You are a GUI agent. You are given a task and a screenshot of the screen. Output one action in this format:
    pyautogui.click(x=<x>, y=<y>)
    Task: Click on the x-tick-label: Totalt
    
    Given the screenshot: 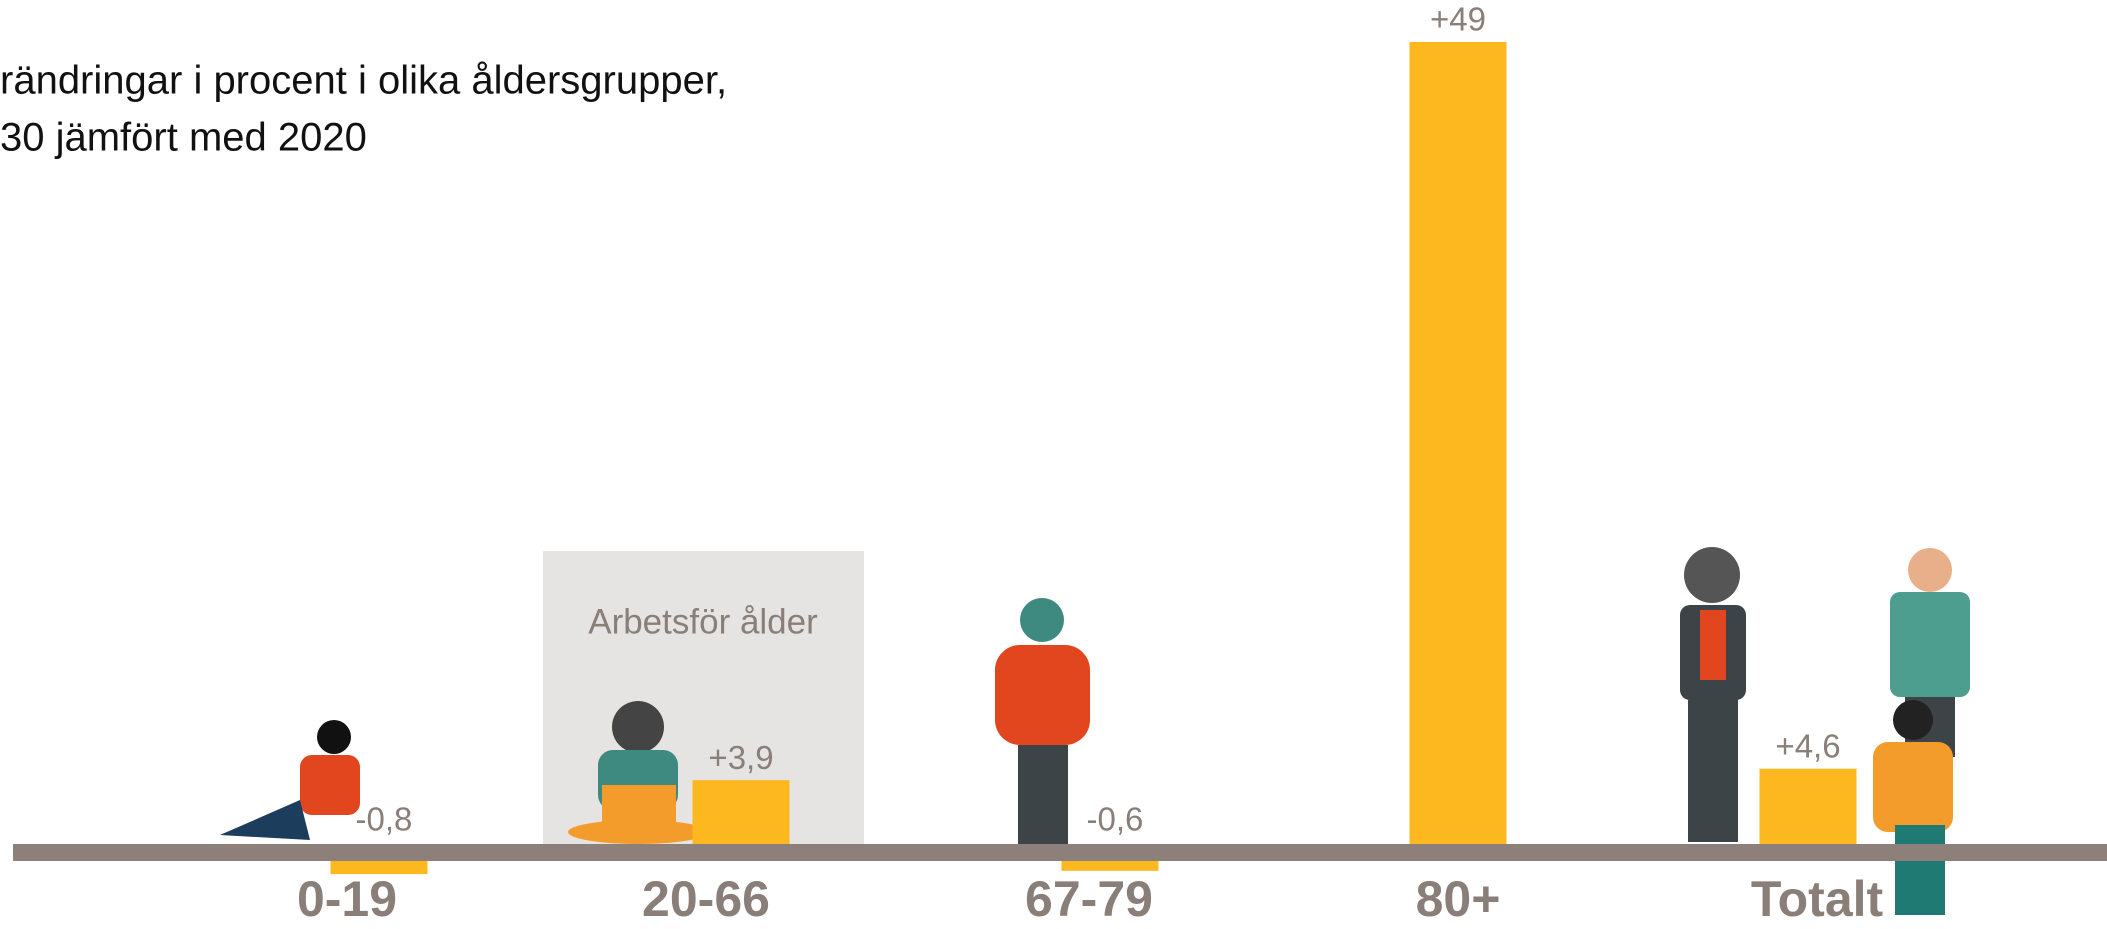 What is the action you would take?
    pyautogui.click(x=1817, y=899)
    